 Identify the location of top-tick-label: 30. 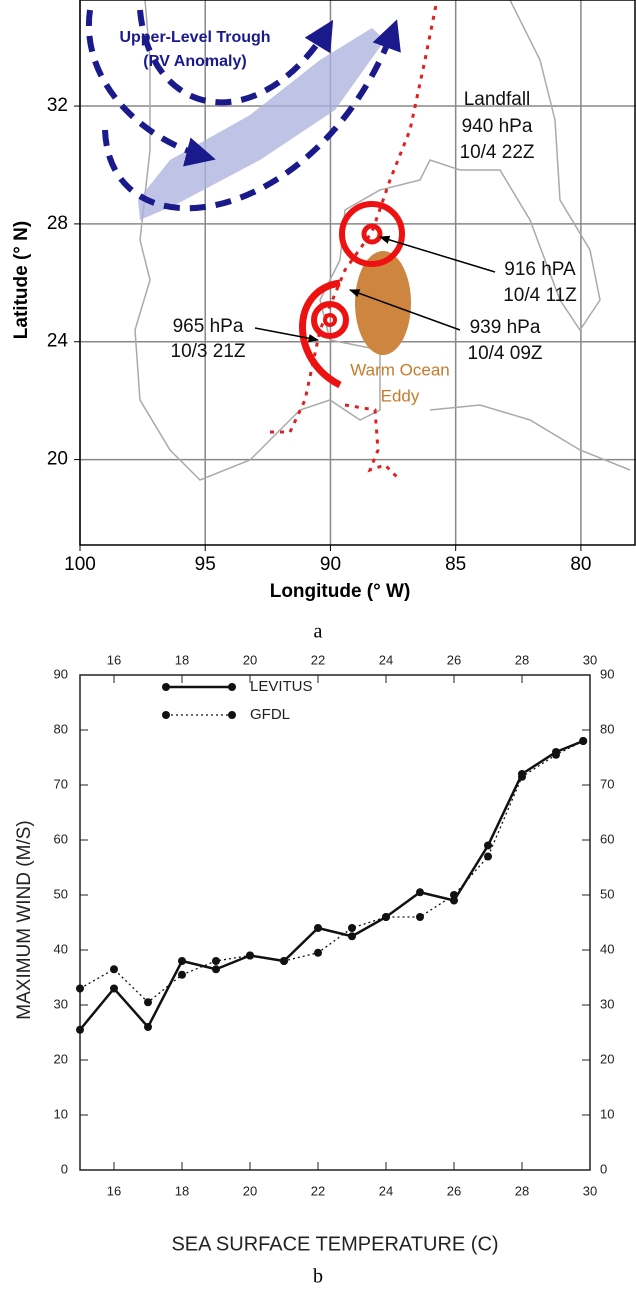
(590, 659).